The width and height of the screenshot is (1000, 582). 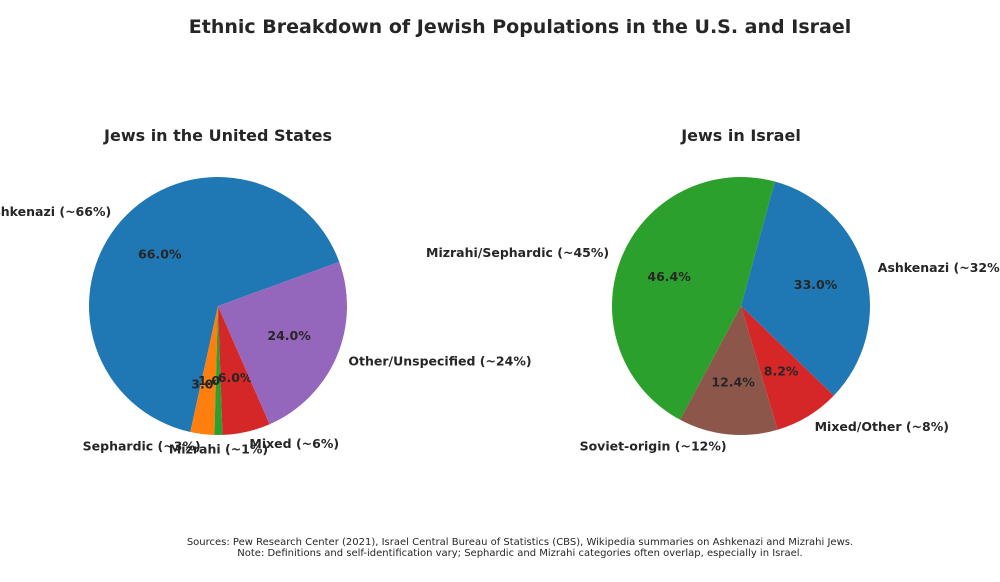 What do you see at coordinates (217, 135) in the screenshot?
I see `us-pie-title: Jews in the United States` at bounding box center [217, 135].